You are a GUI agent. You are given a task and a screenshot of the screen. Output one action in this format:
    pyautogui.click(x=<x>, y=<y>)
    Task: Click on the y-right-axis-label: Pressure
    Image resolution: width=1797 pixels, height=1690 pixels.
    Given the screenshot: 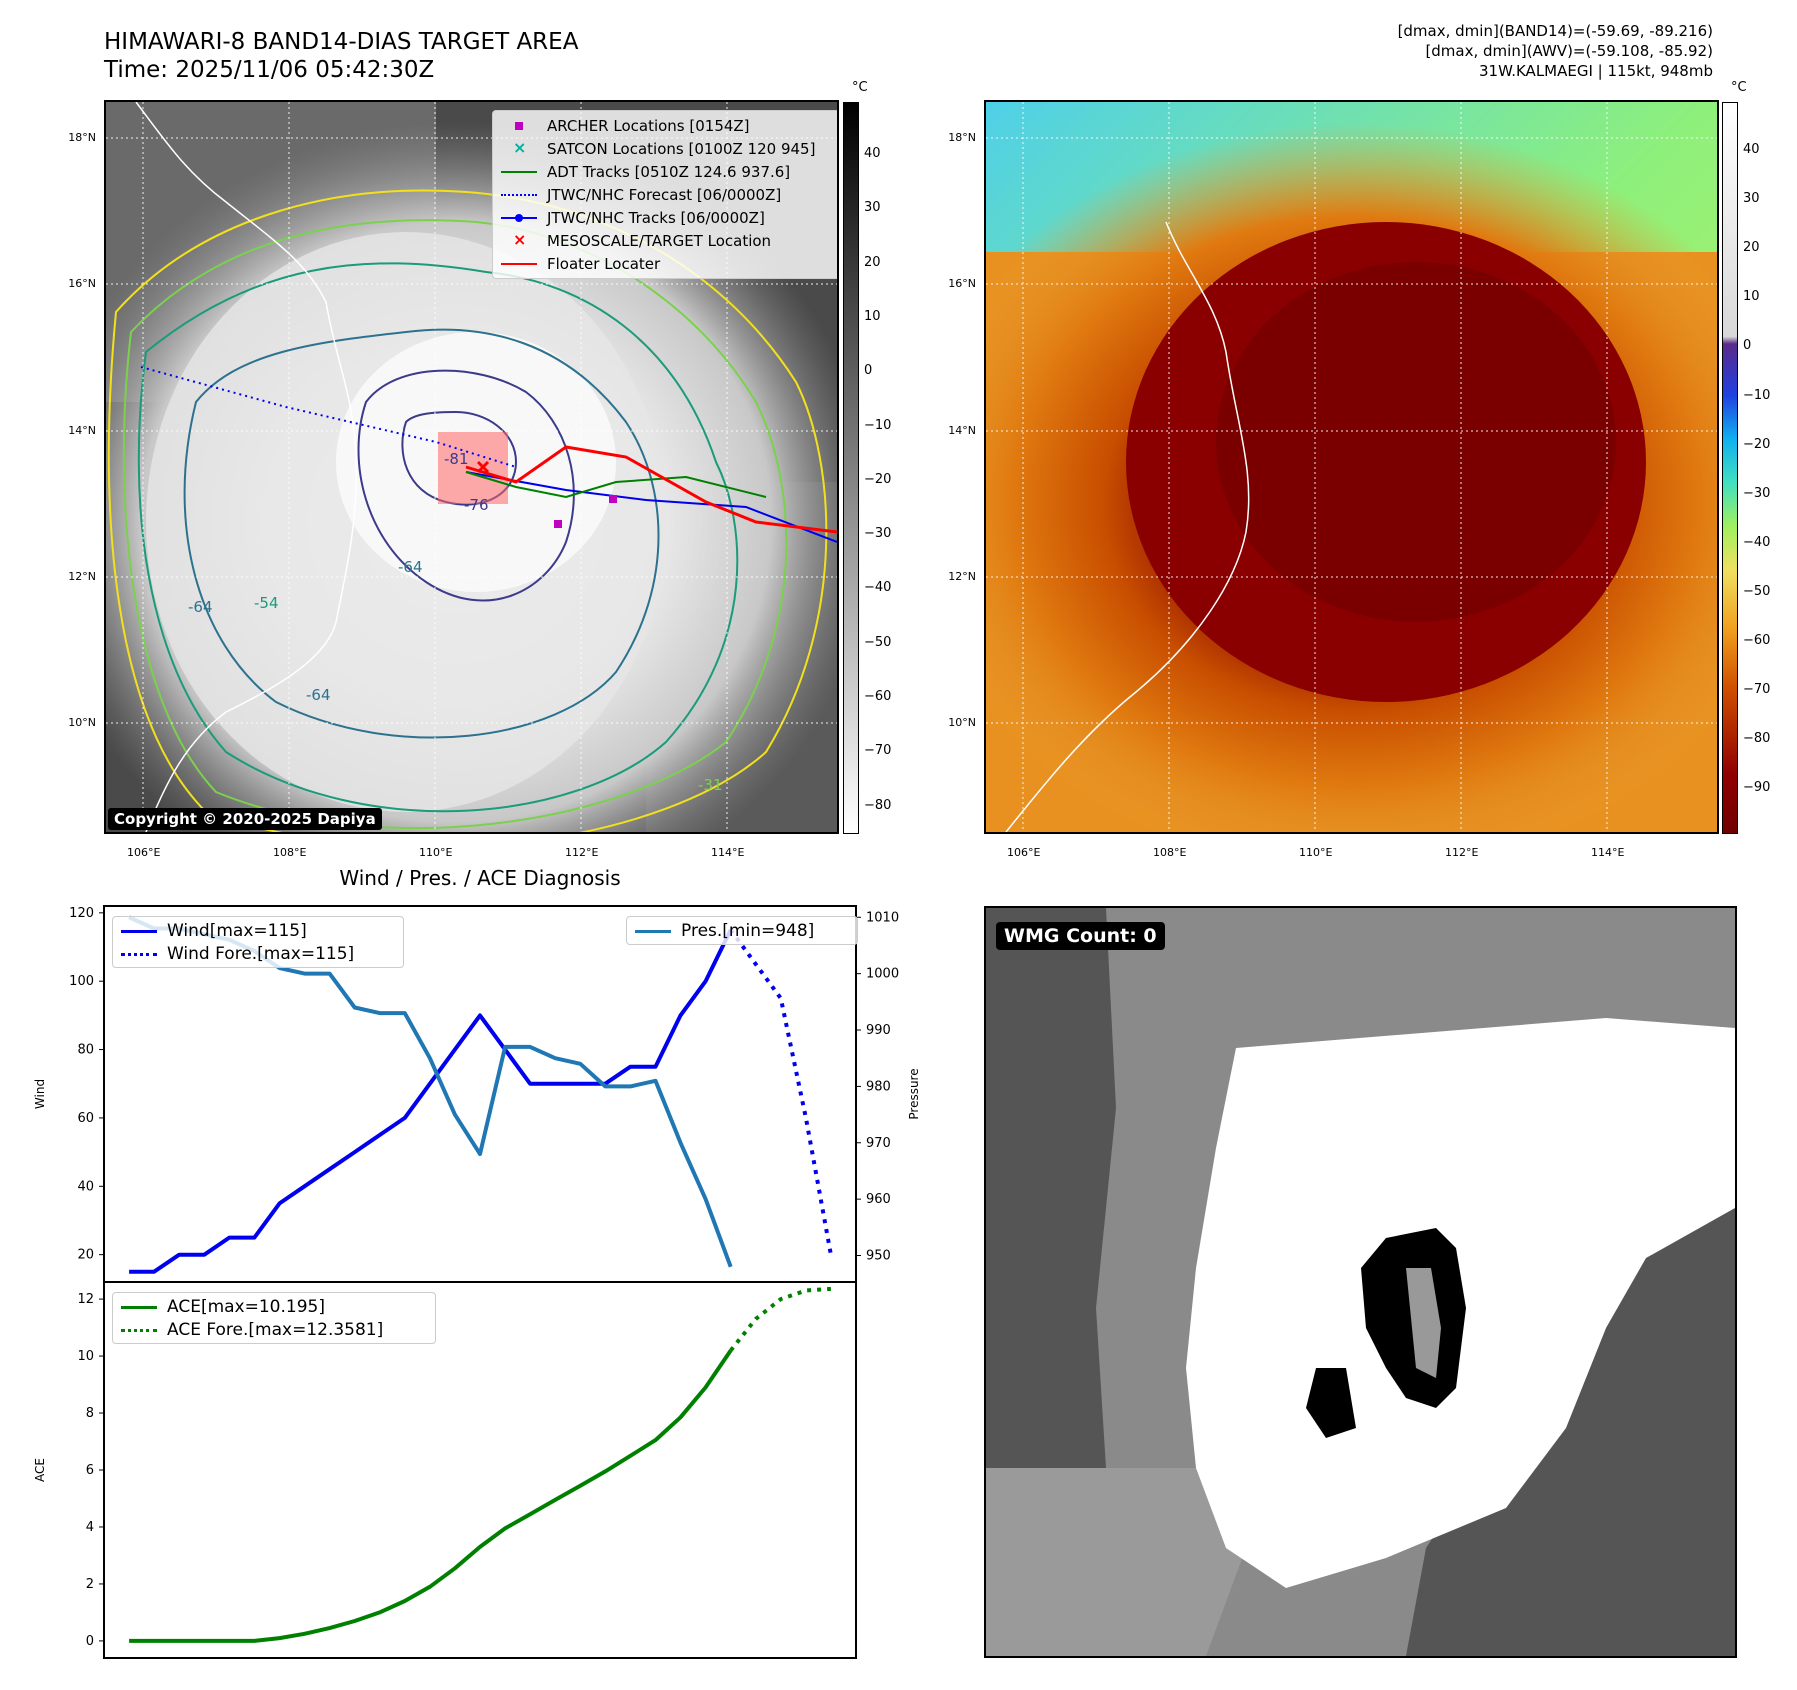 What is the action you would take?
    pyautogui.click(x=914, y=1093)
    